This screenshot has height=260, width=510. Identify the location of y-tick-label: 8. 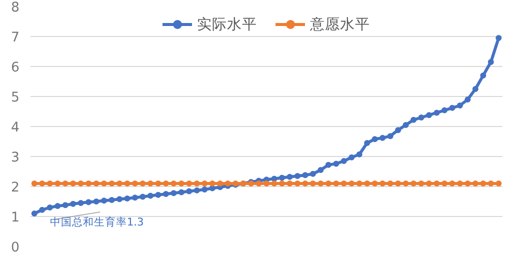
(15, 8).